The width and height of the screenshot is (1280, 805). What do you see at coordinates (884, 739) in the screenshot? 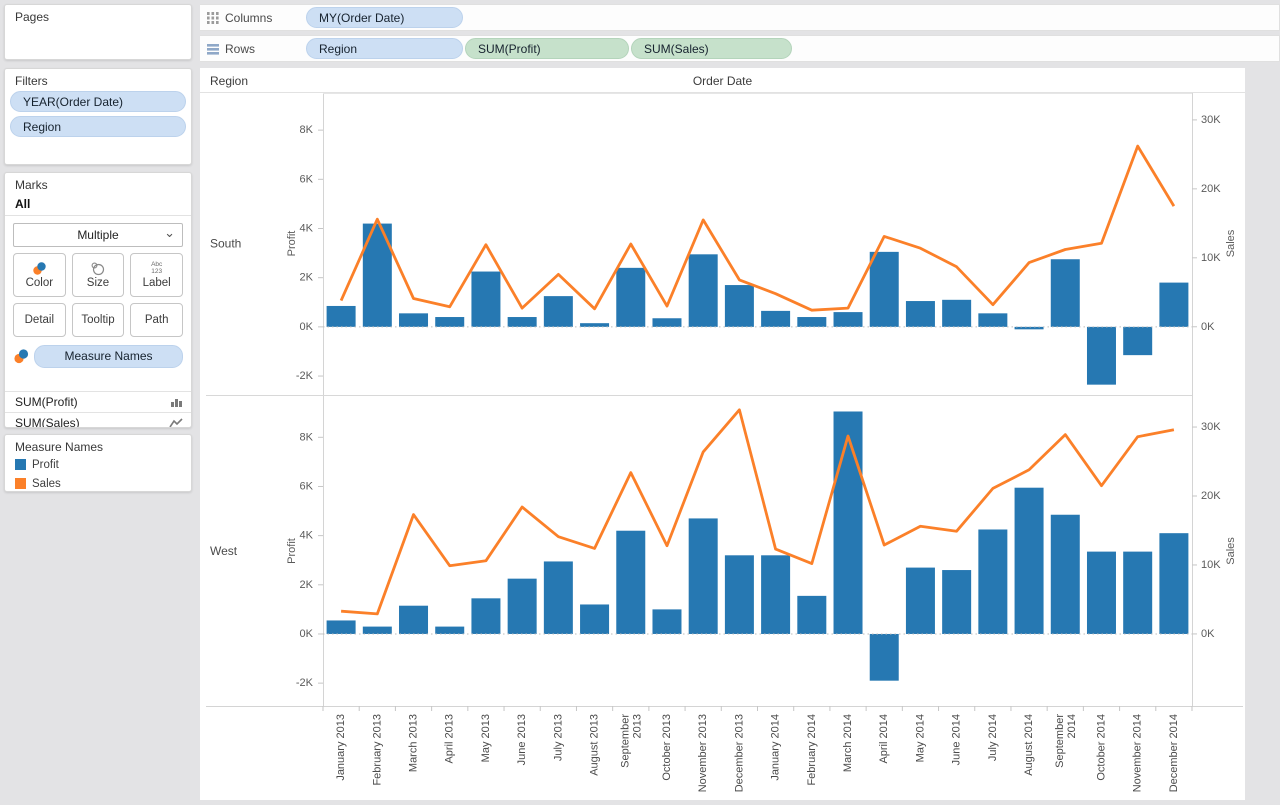
I see `month-label: April 2014` at bounding box center [884, 739].